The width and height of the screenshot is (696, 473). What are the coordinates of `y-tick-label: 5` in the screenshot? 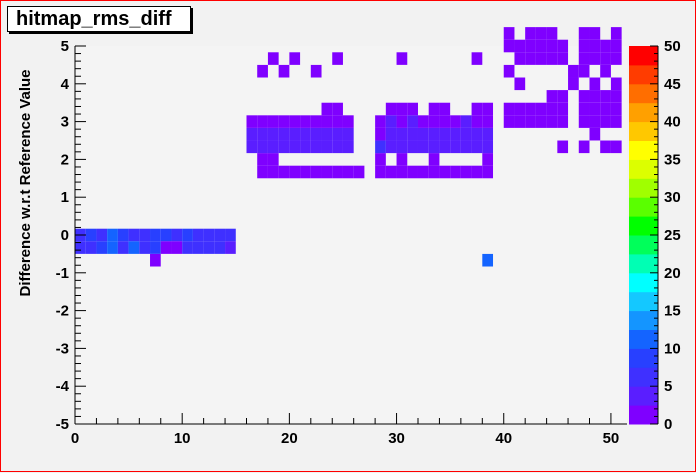 It's located at (65, 46).